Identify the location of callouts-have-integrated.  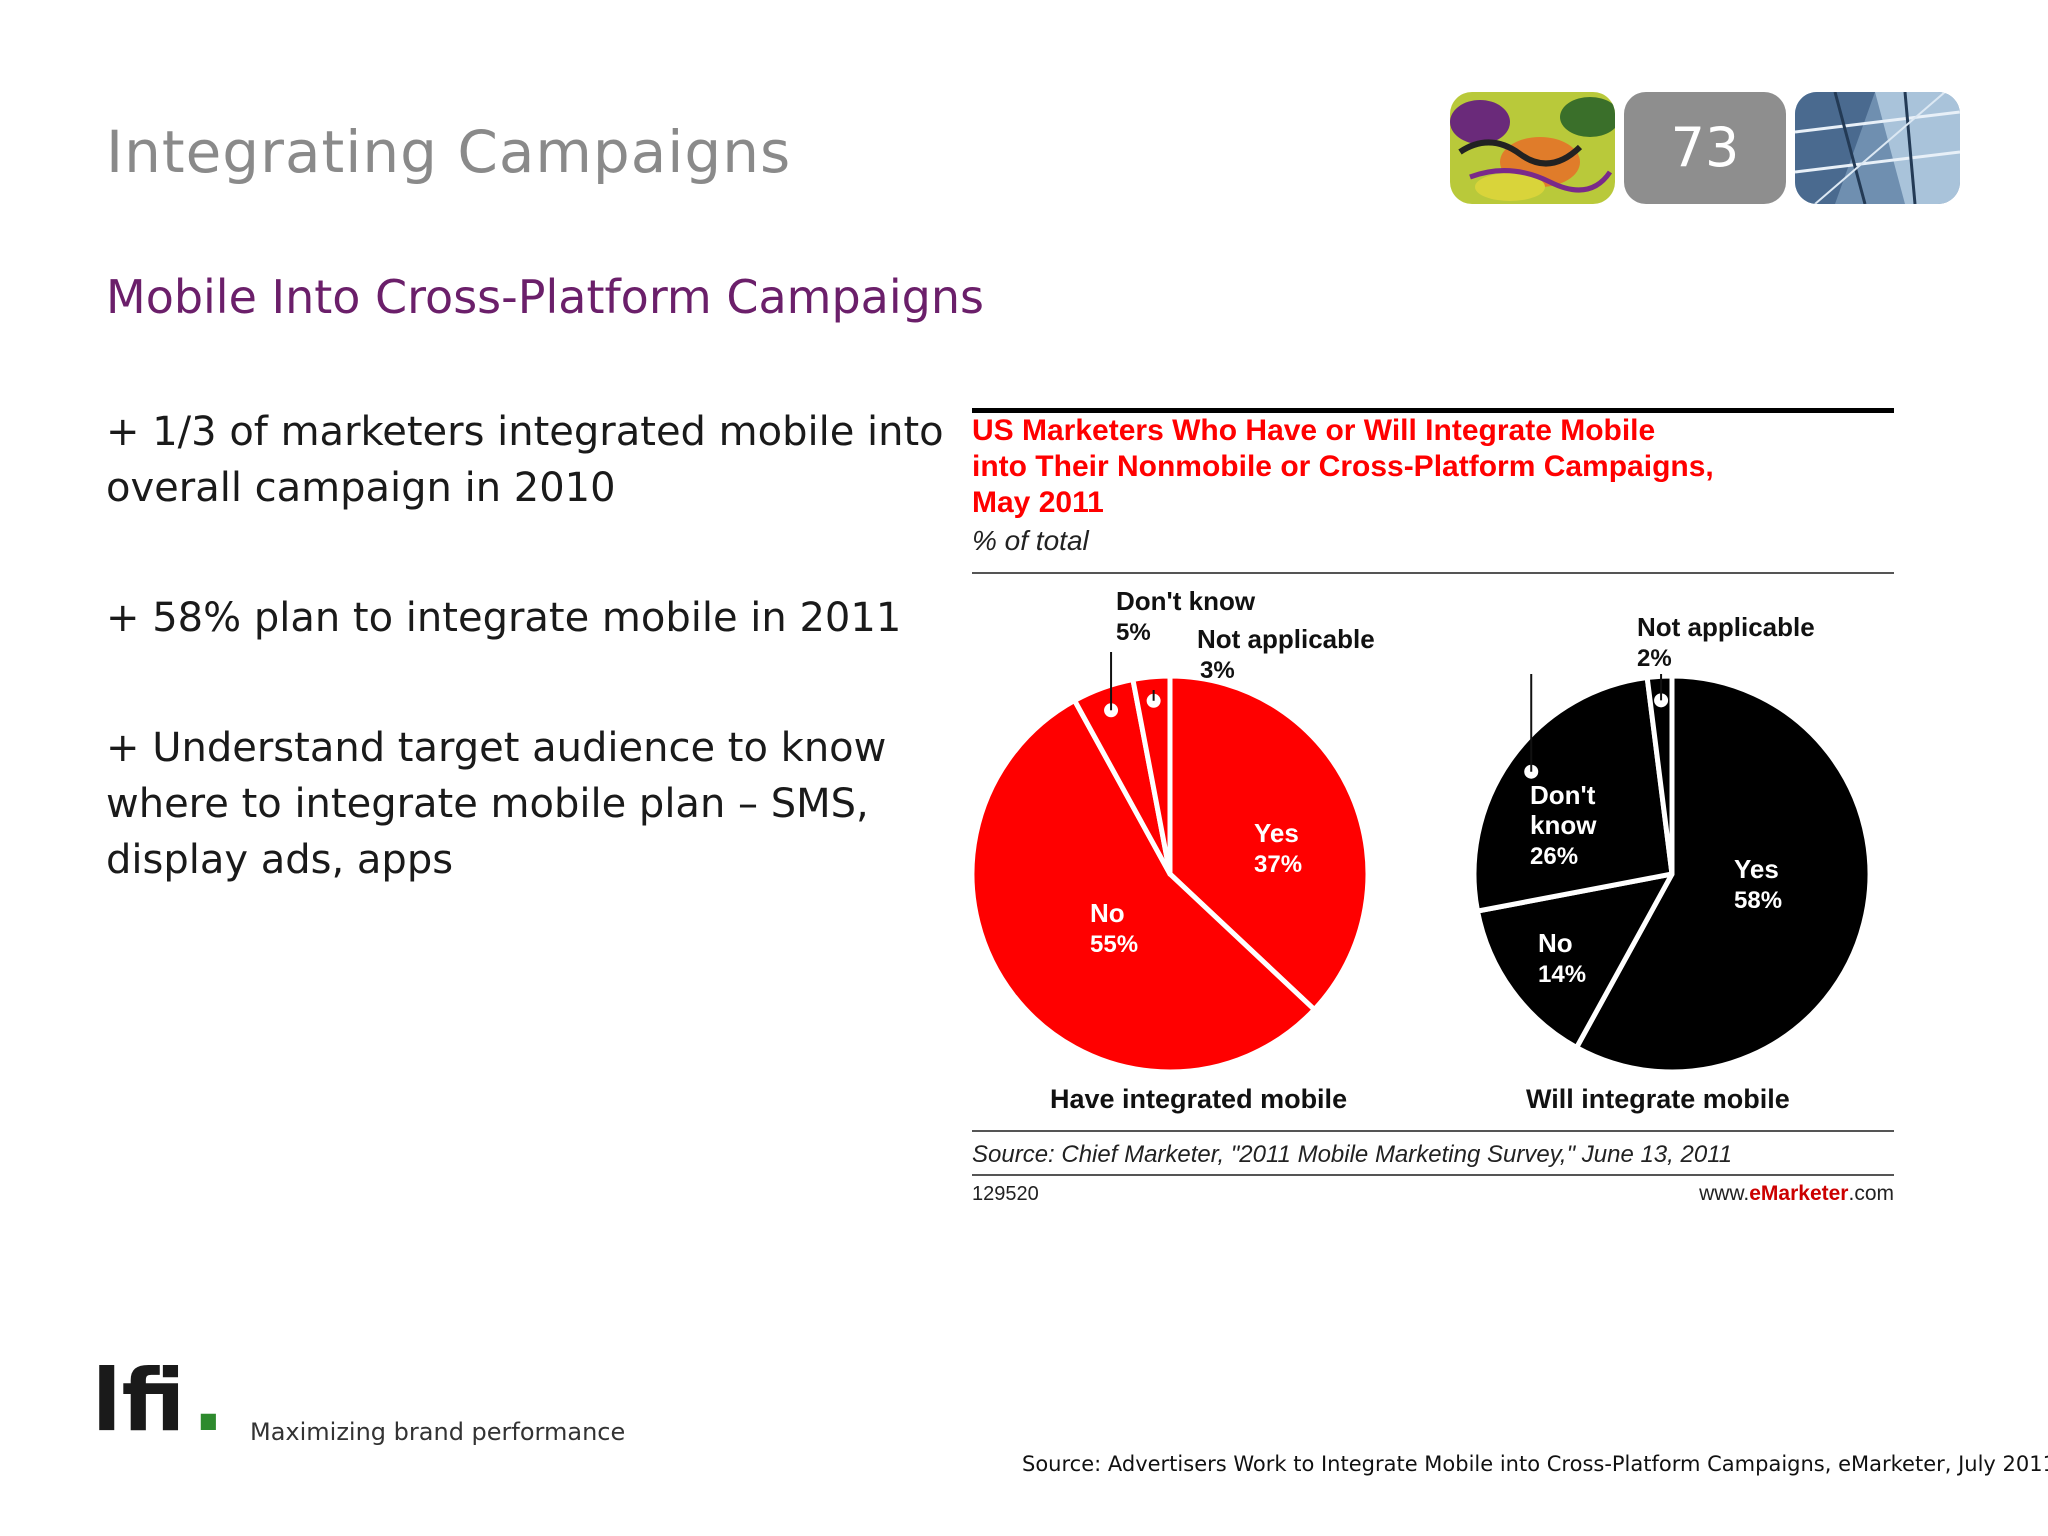
(1132, 685).